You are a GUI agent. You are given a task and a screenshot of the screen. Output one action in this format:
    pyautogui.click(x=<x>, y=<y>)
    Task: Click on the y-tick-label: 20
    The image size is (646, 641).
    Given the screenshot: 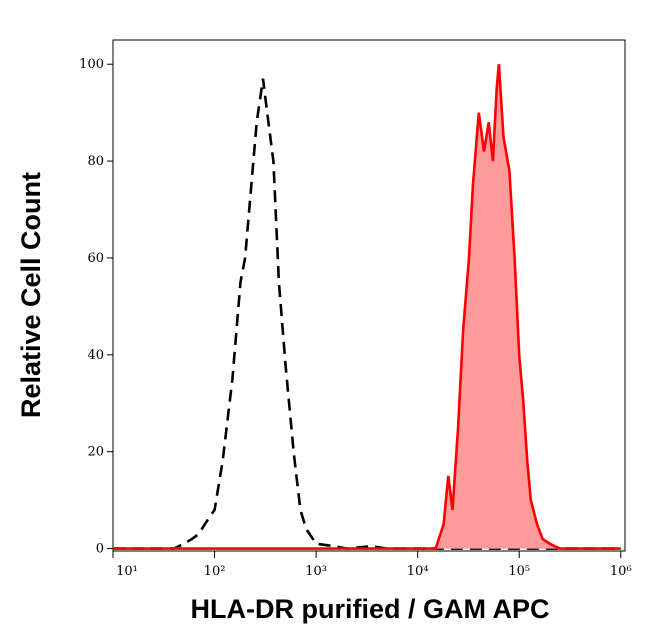 What is the action you would take?
    pyautogui.click(x=95, y=452)
    